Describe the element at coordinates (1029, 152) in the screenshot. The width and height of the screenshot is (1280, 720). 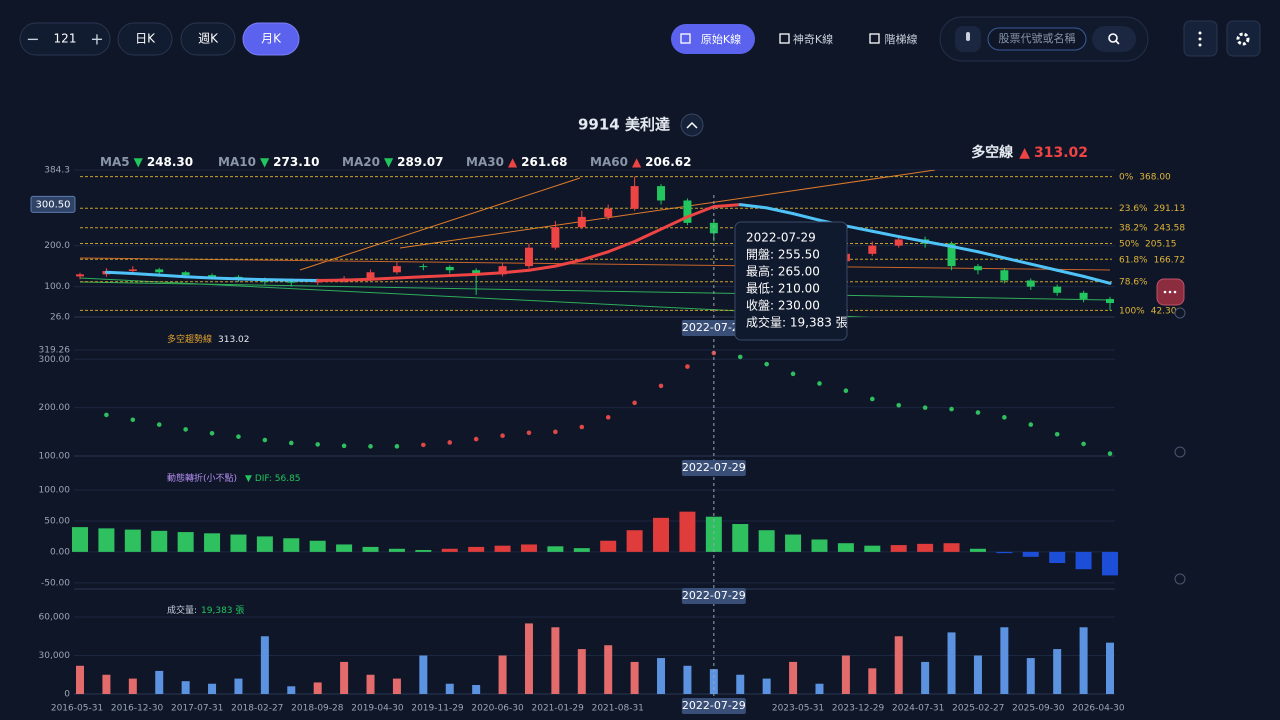
I see `trend-summary: 多空線 ▲ 313.02` at that location.